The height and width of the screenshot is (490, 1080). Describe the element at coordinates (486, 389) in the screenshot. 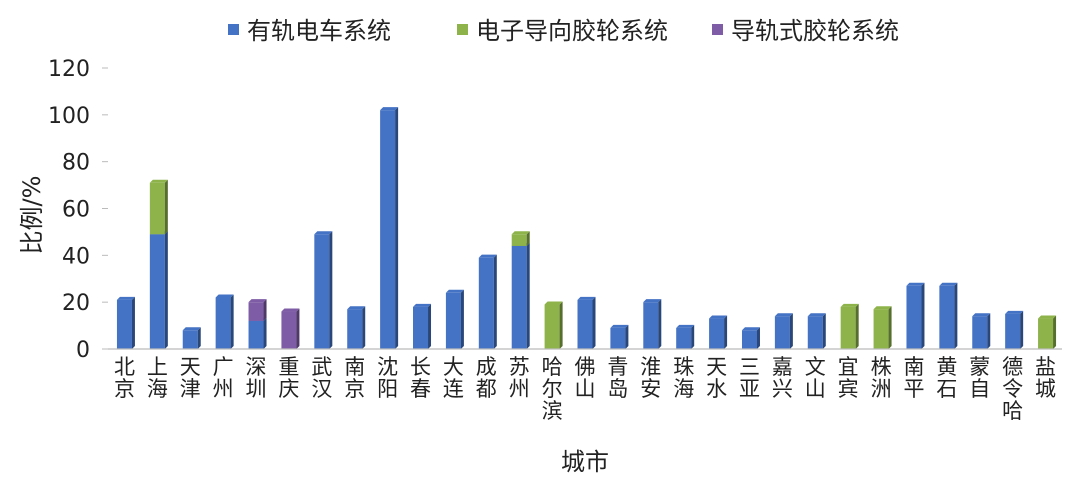

I see `x-tick-label: 都` at that location.